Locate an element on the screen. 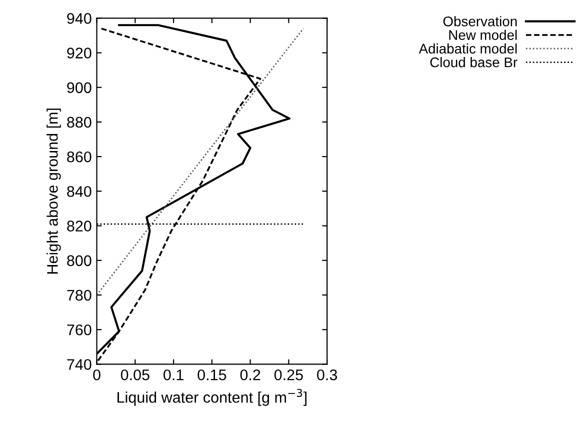 The image size is (583, 423). x-tick-label: 0 is located at coordinates (96, 374).